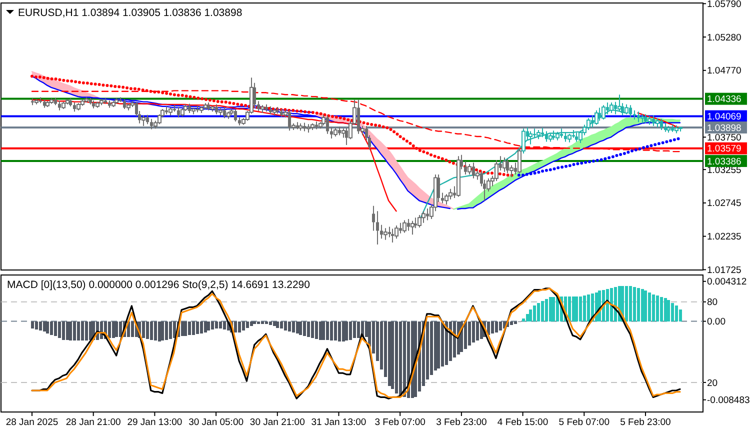 Image resolution: width=750 pixels, height=430 pixels. I want to click on ref-line-label: 1.04069, so click(724, 117).